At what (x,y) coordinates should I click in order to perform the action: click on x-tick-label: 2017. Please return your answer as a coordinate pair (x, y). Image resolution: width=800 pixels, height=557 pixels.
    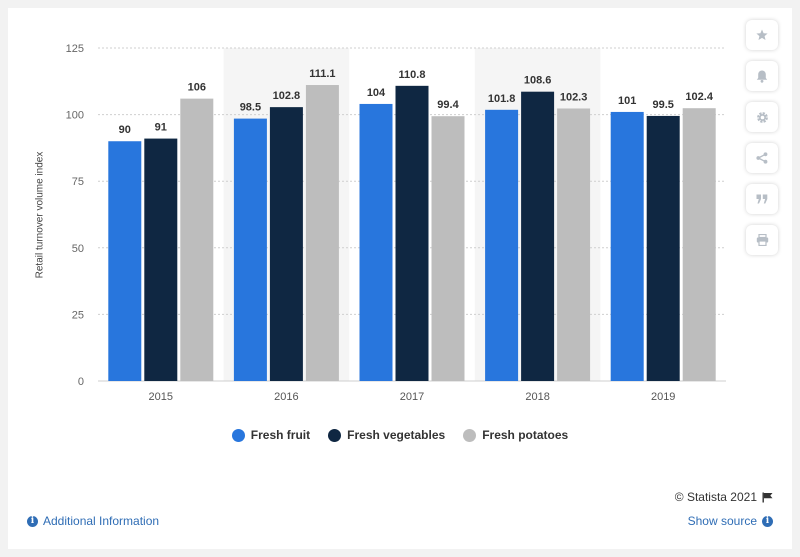
    Looking at the image, I should click on (412, 397).